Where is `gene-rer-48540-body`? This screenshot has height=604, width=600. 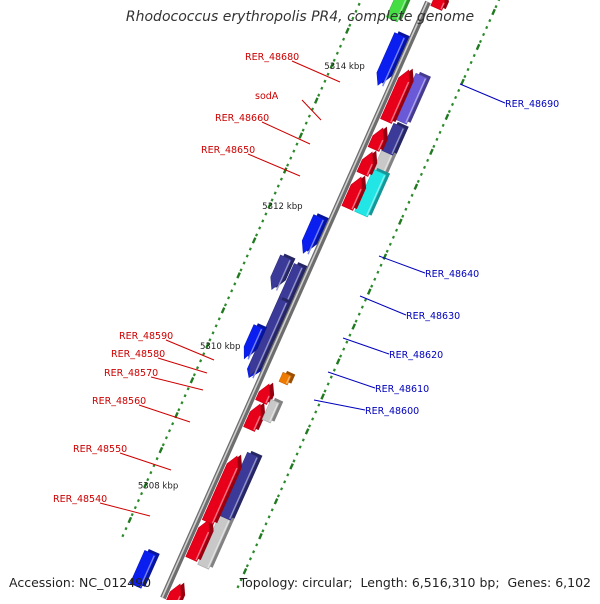
gene-rer-48540-body is located at coordinates (197, 540).